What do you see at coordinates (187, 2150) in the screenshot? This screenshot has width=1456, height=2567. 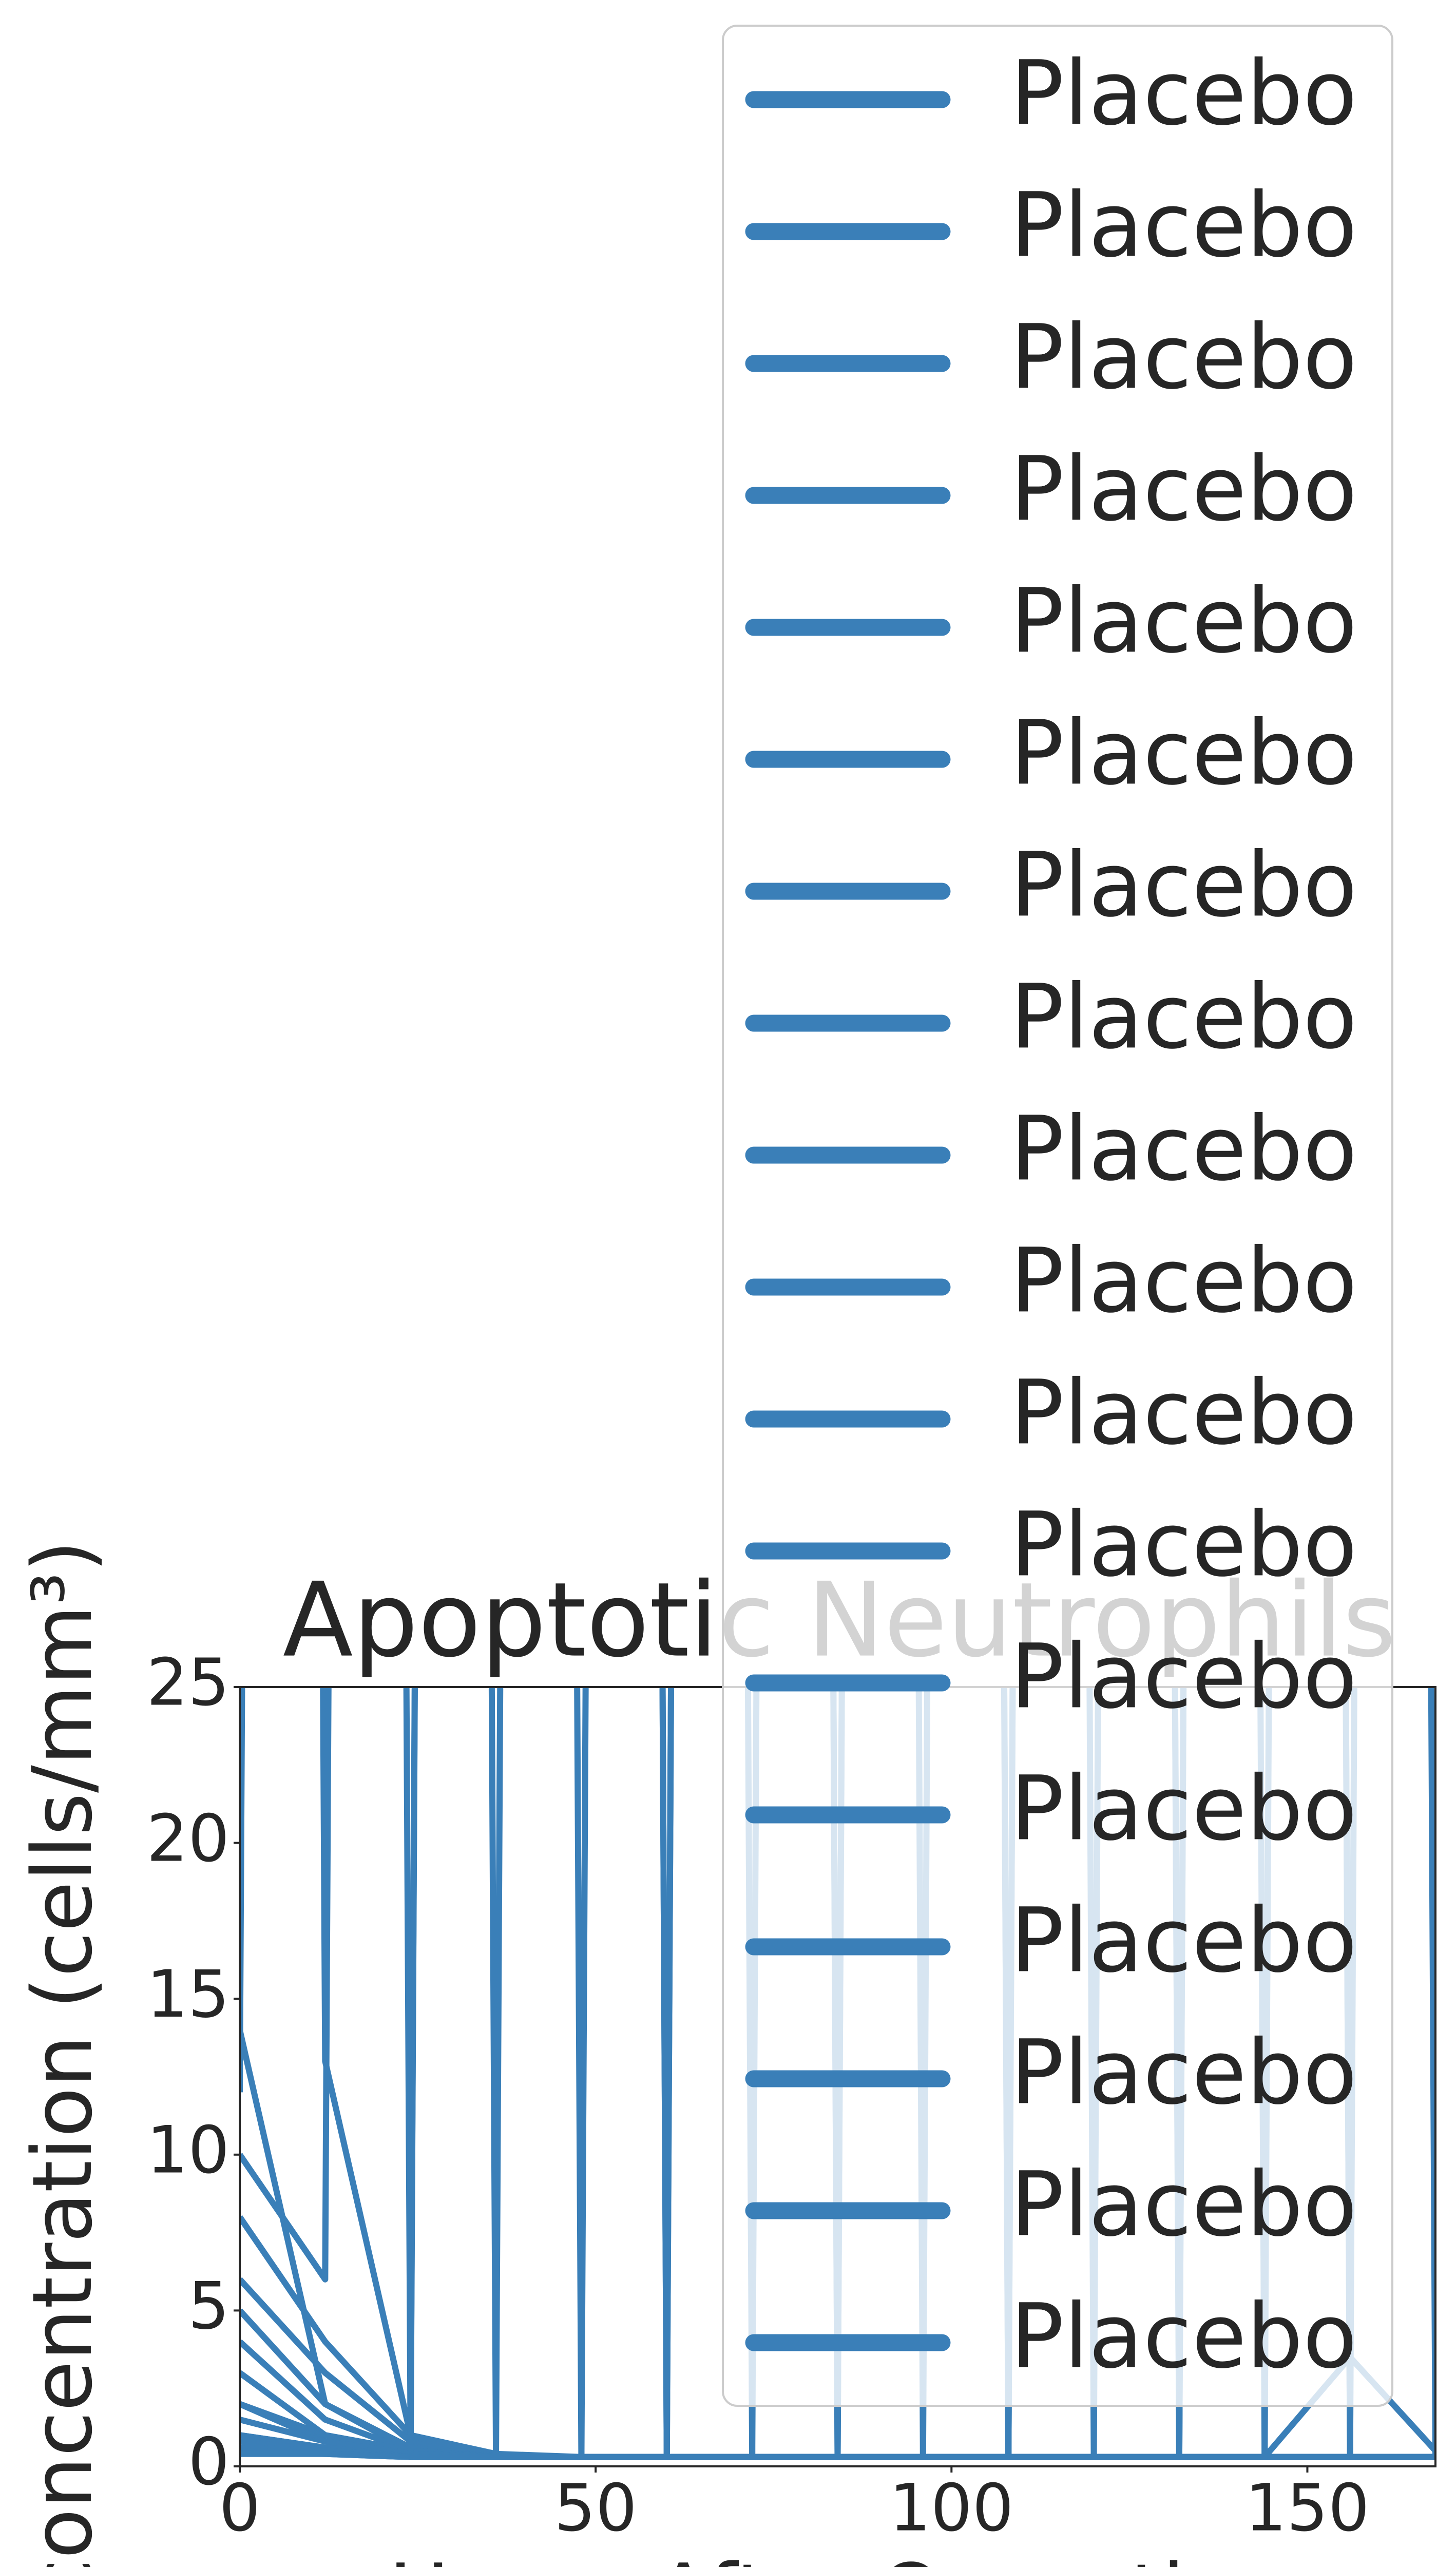 I see `y-tick-label: 10` at bounding box center [187, 2150].